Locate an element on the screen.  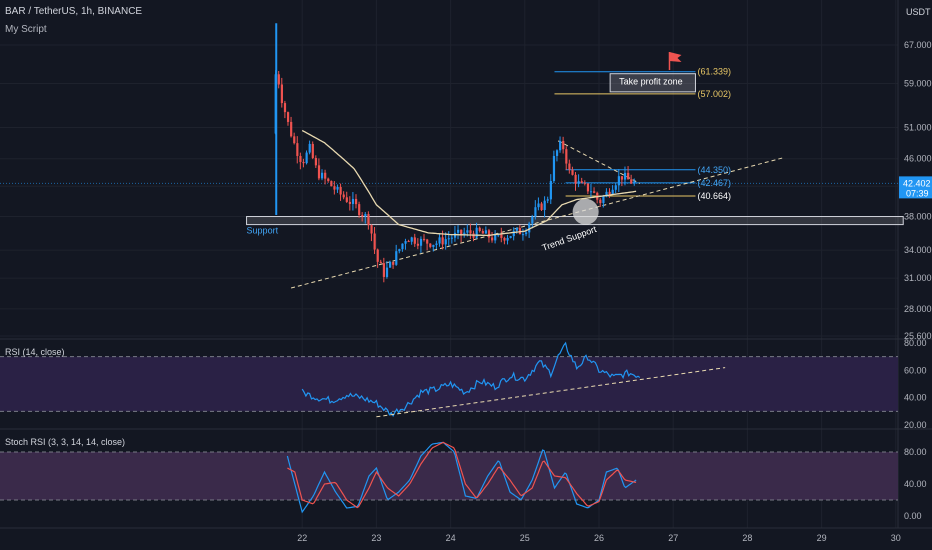
flag-icon is located at coordinates (675, 61).